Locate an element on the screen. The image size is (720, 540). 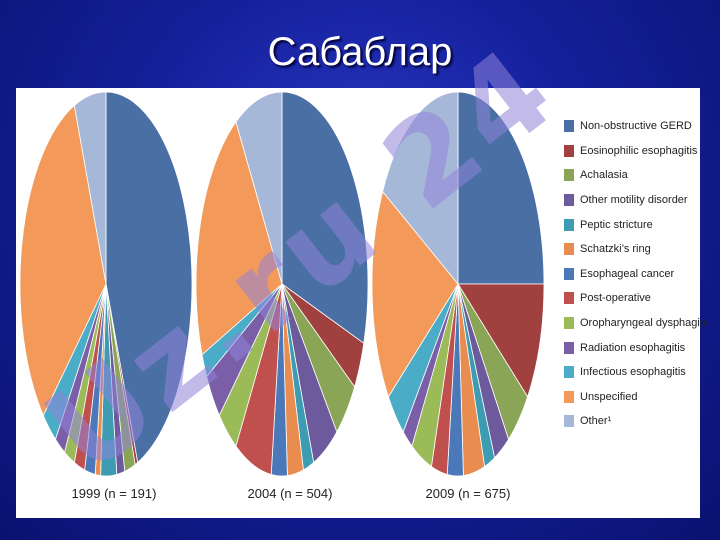
legend-label: Radiation esophagitis is located at coordinates (633, 347).